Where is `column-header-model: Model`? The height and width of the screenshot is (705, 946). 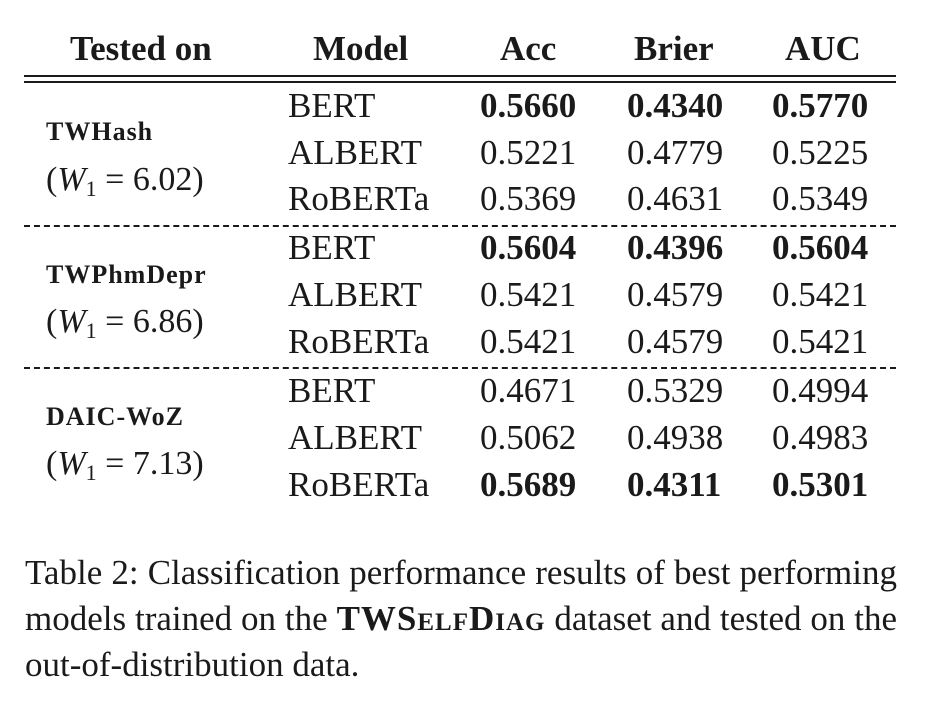
column-header-model: Model is located at coordinates (361, 48).